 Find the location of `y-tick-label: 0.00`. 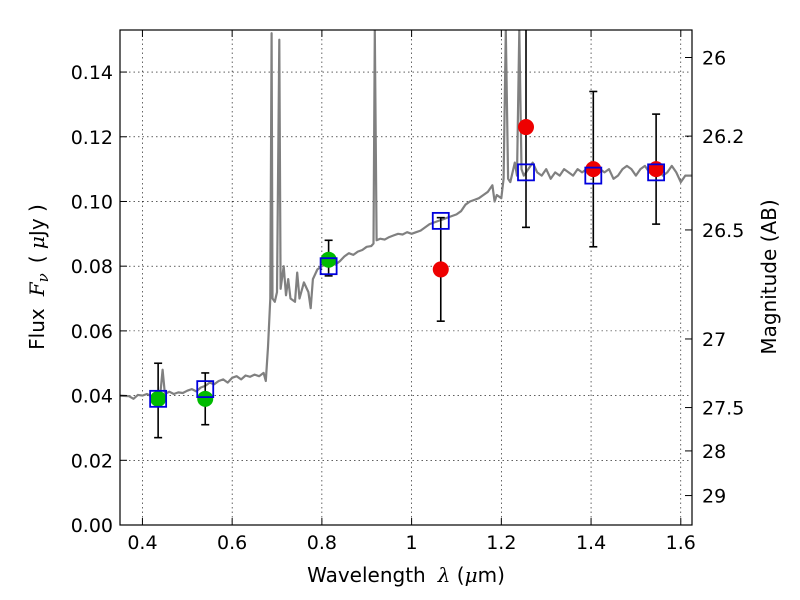

y-tick-label: 0.00 is located at coordinates (92, 526).